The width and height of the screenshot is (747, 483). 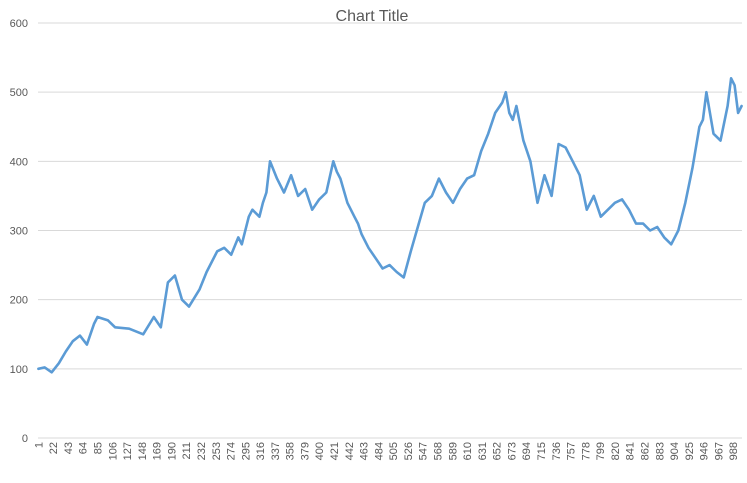 What do you see at coordinates (542, 451) in the screenshot?
I see `x-tick-label: 715` at bounding box center [542, 451].